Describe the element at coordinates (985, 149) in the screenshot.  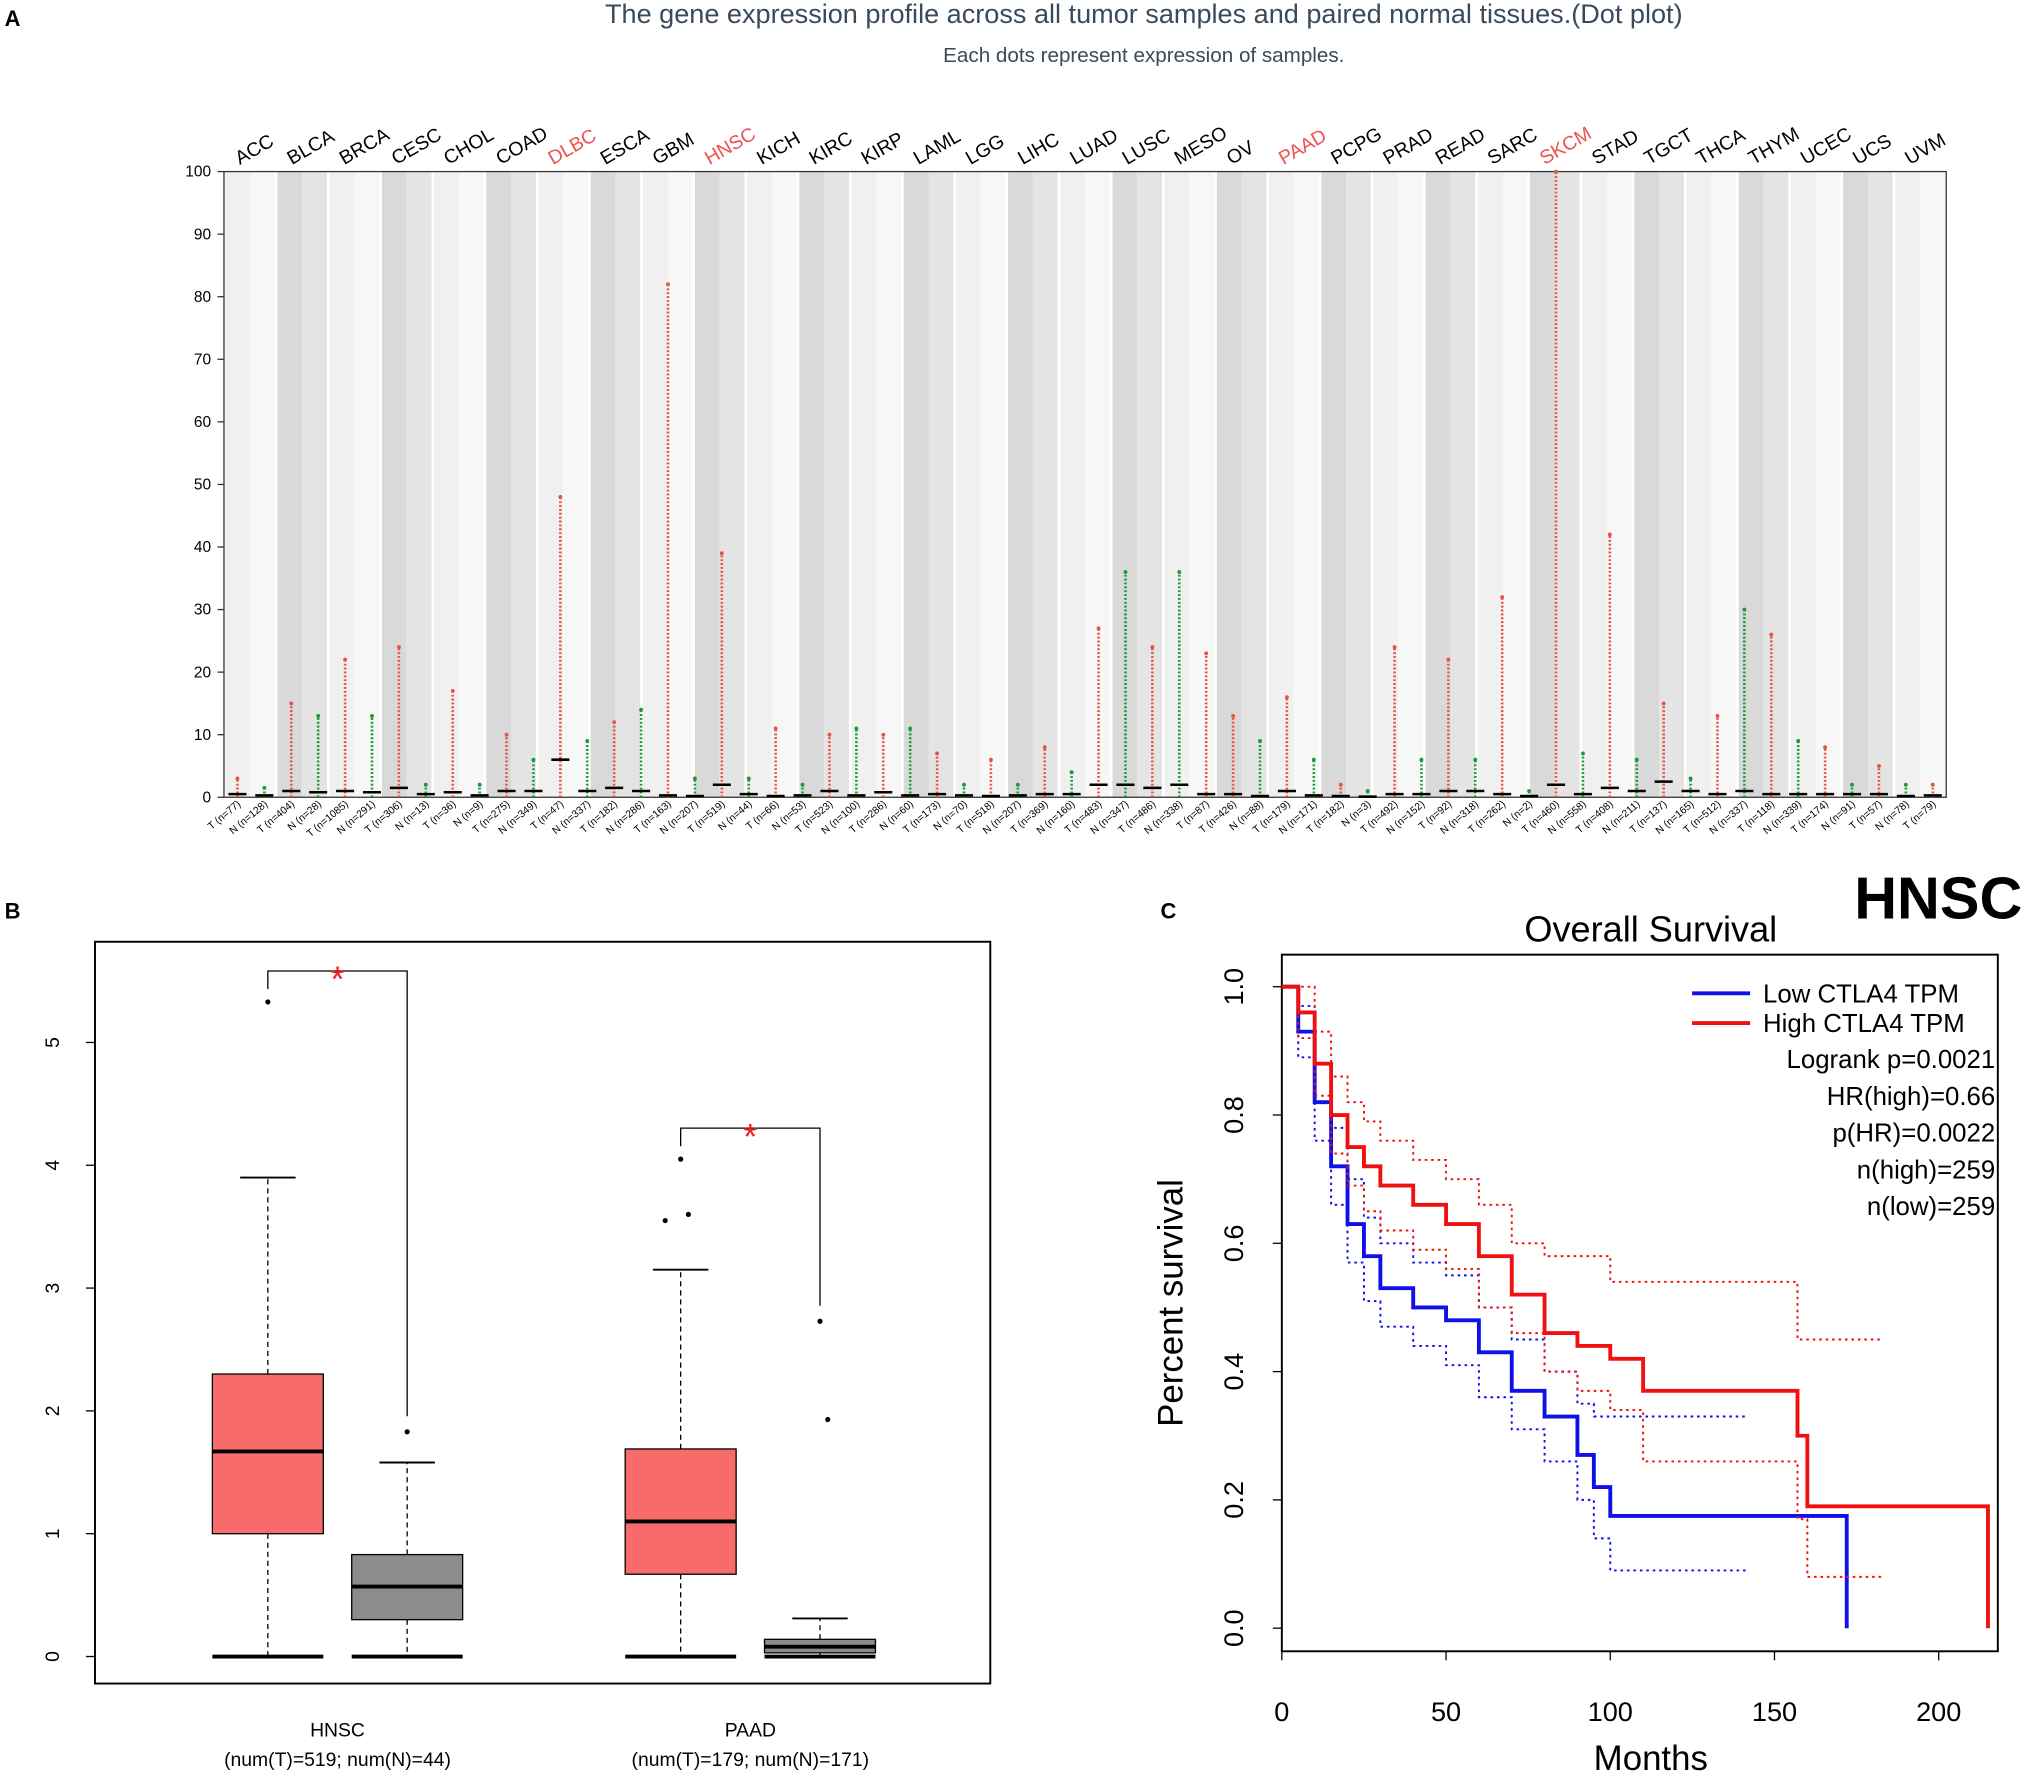
I see `category-label: LGG` at that location.